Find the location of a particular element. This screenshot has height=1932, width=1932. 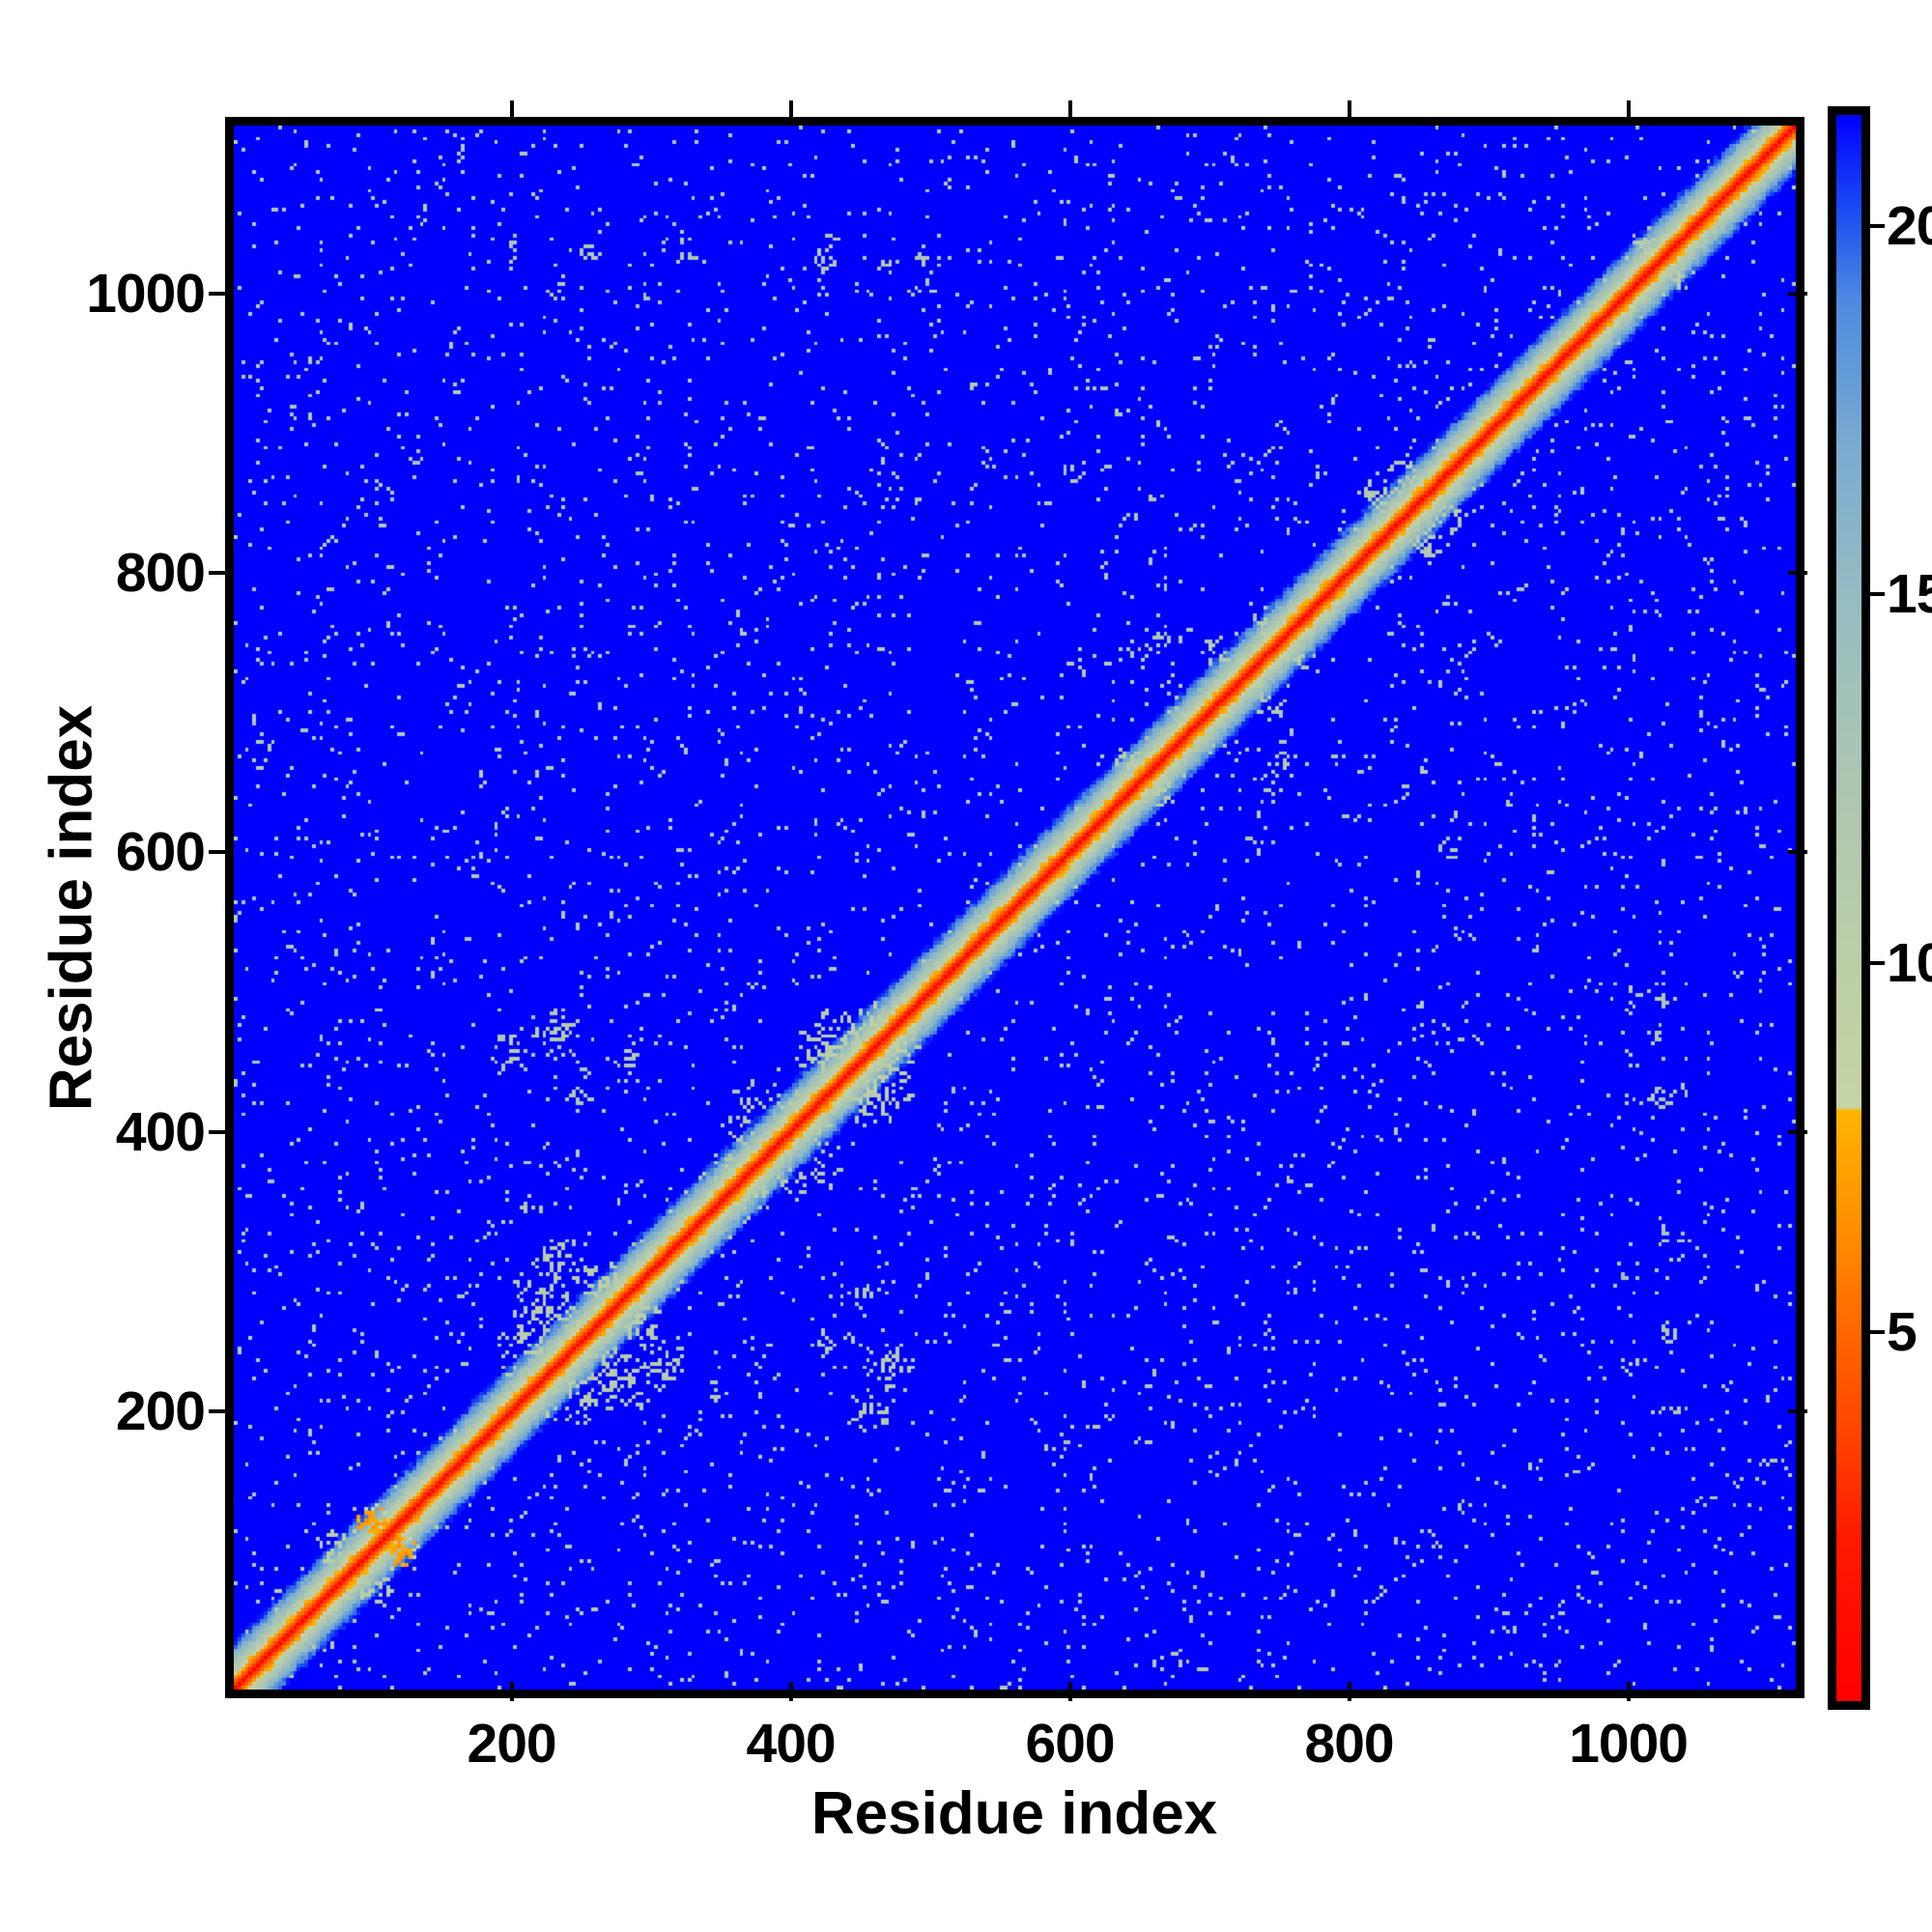

y-axis-tick-label: 600 is located at coordinates (160, 852).